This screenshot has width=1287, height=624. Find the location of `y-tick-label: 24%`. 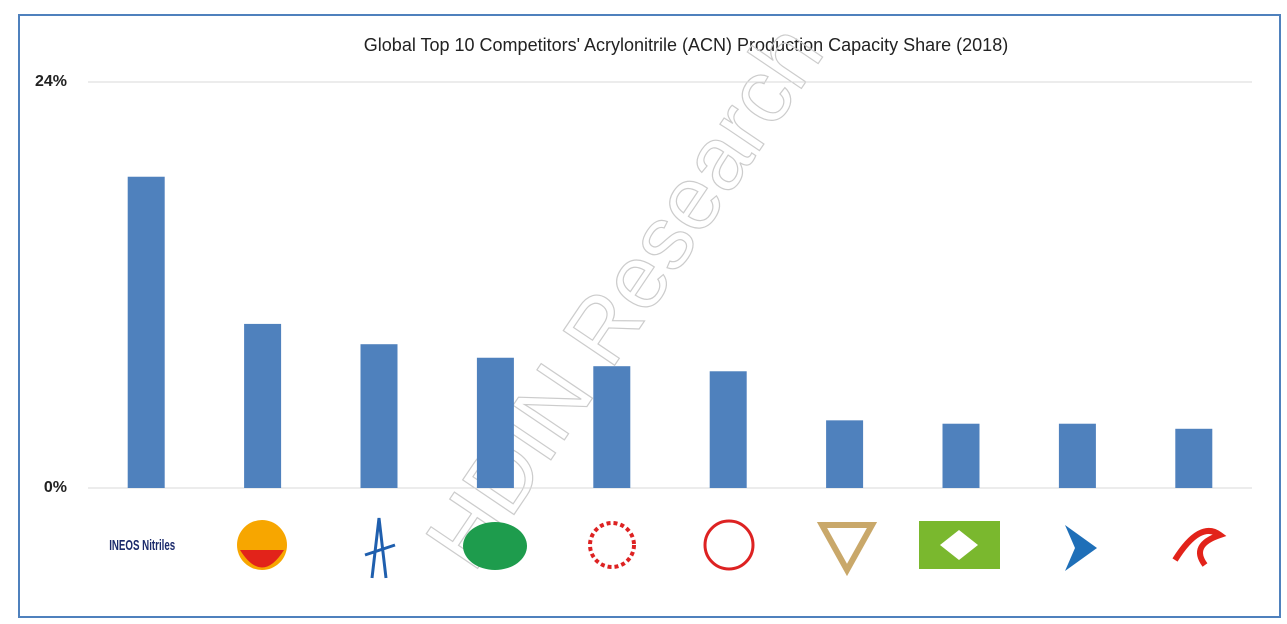

y-tick-label: 24% is located at coordinates (51, 81).